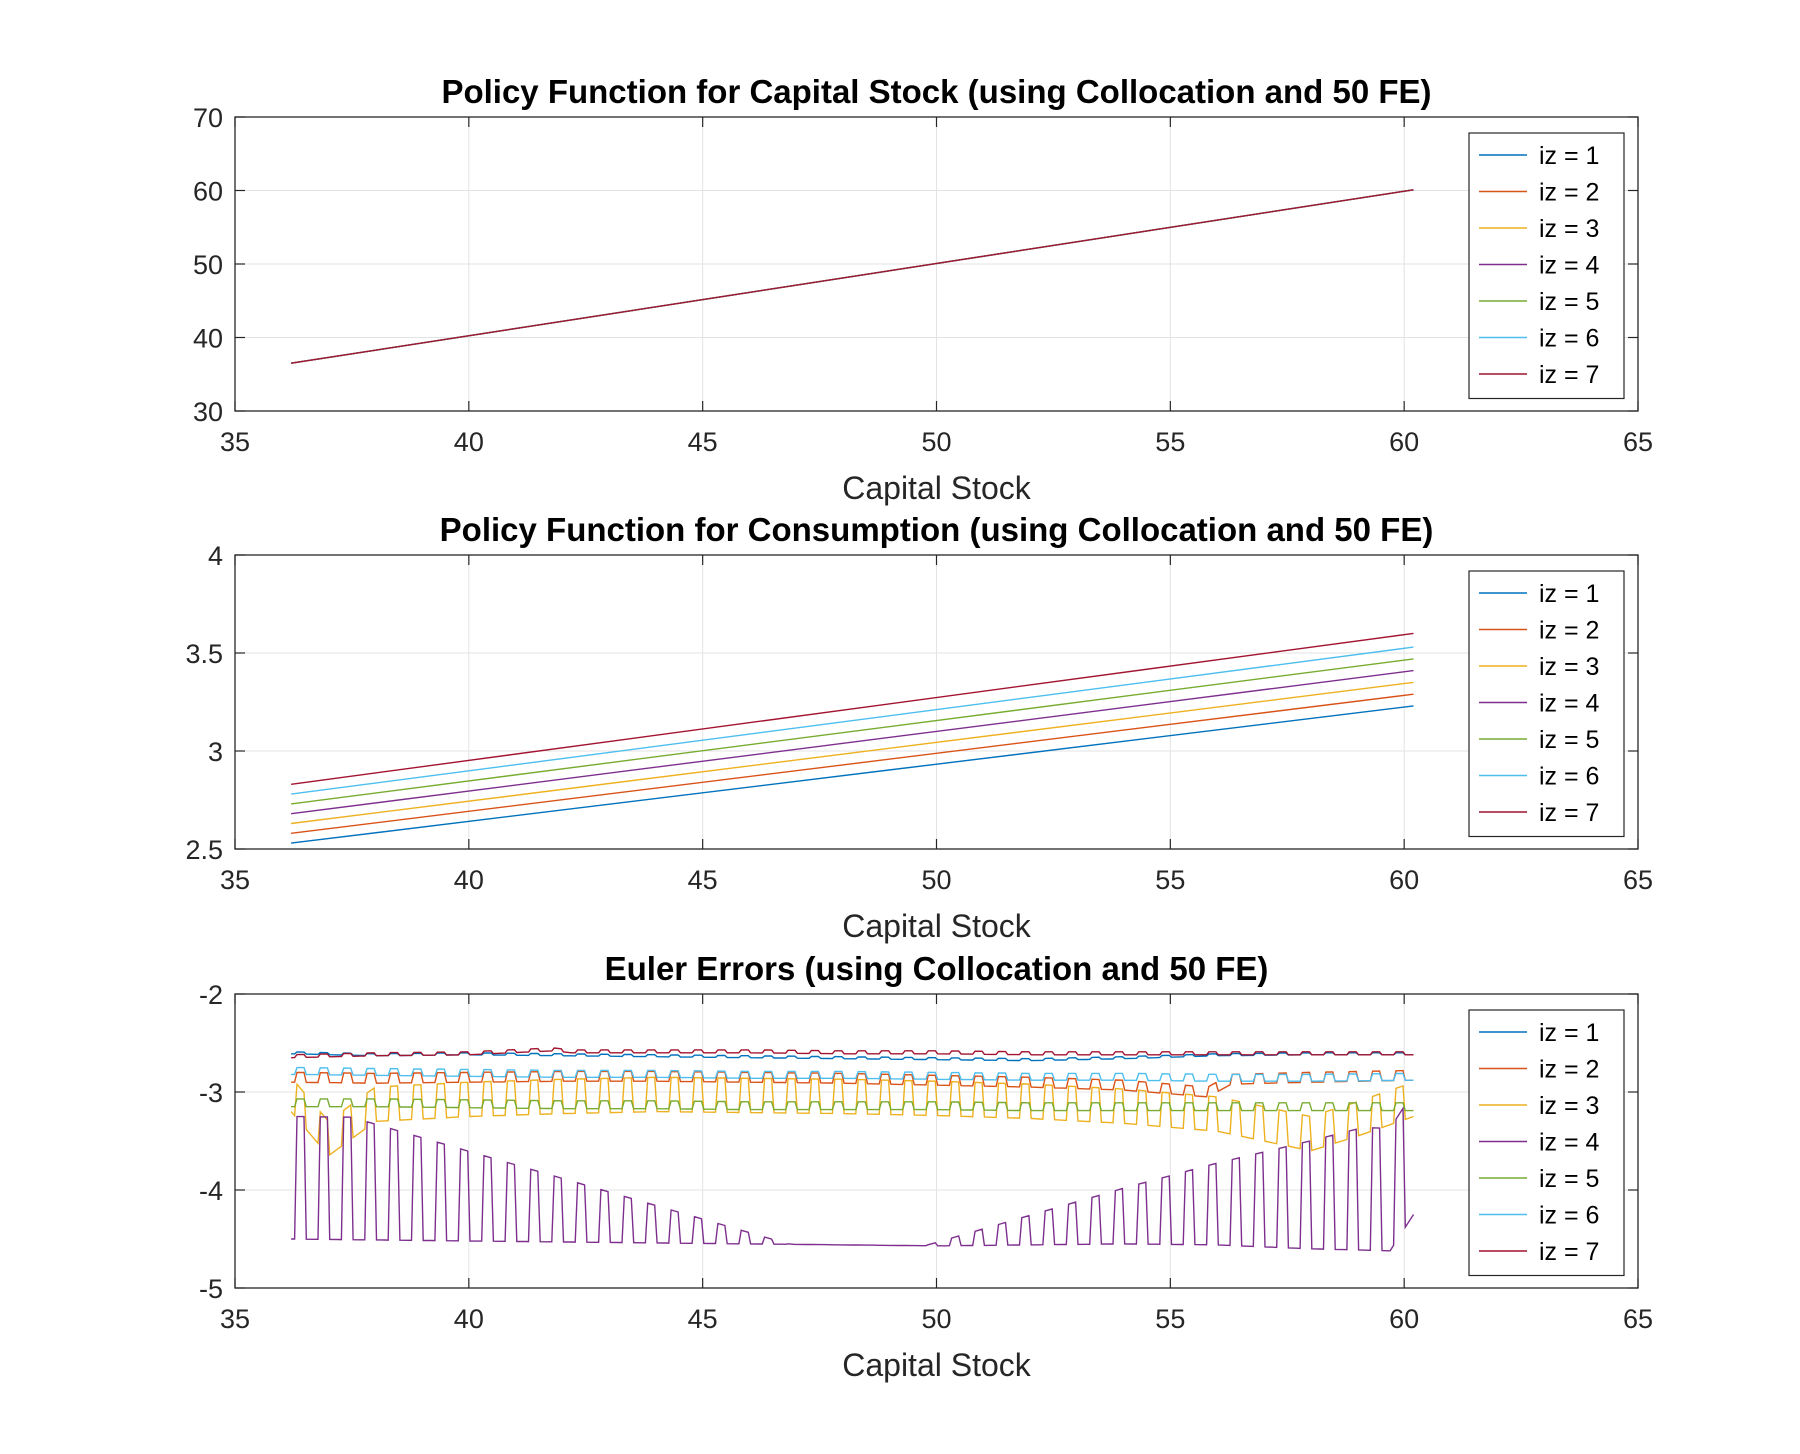 The height and width of the screenshot is (1454, 1800). I want to click on y-tick-label: -2, so click(211, 995).